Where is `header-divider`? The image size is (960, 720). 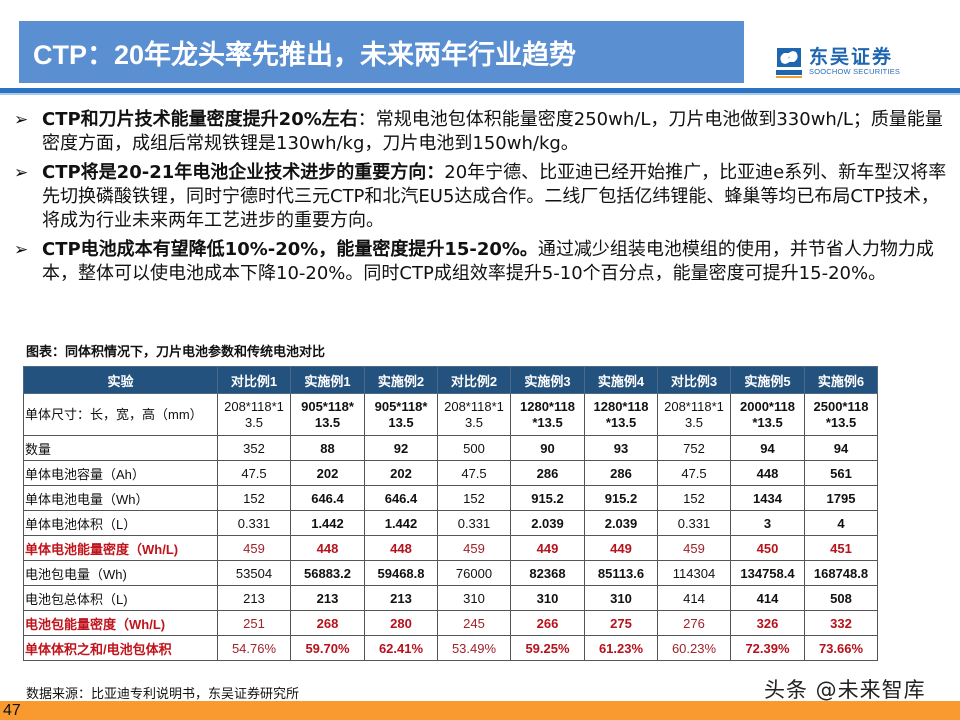
header-divider is located at coordinates (480, 90).